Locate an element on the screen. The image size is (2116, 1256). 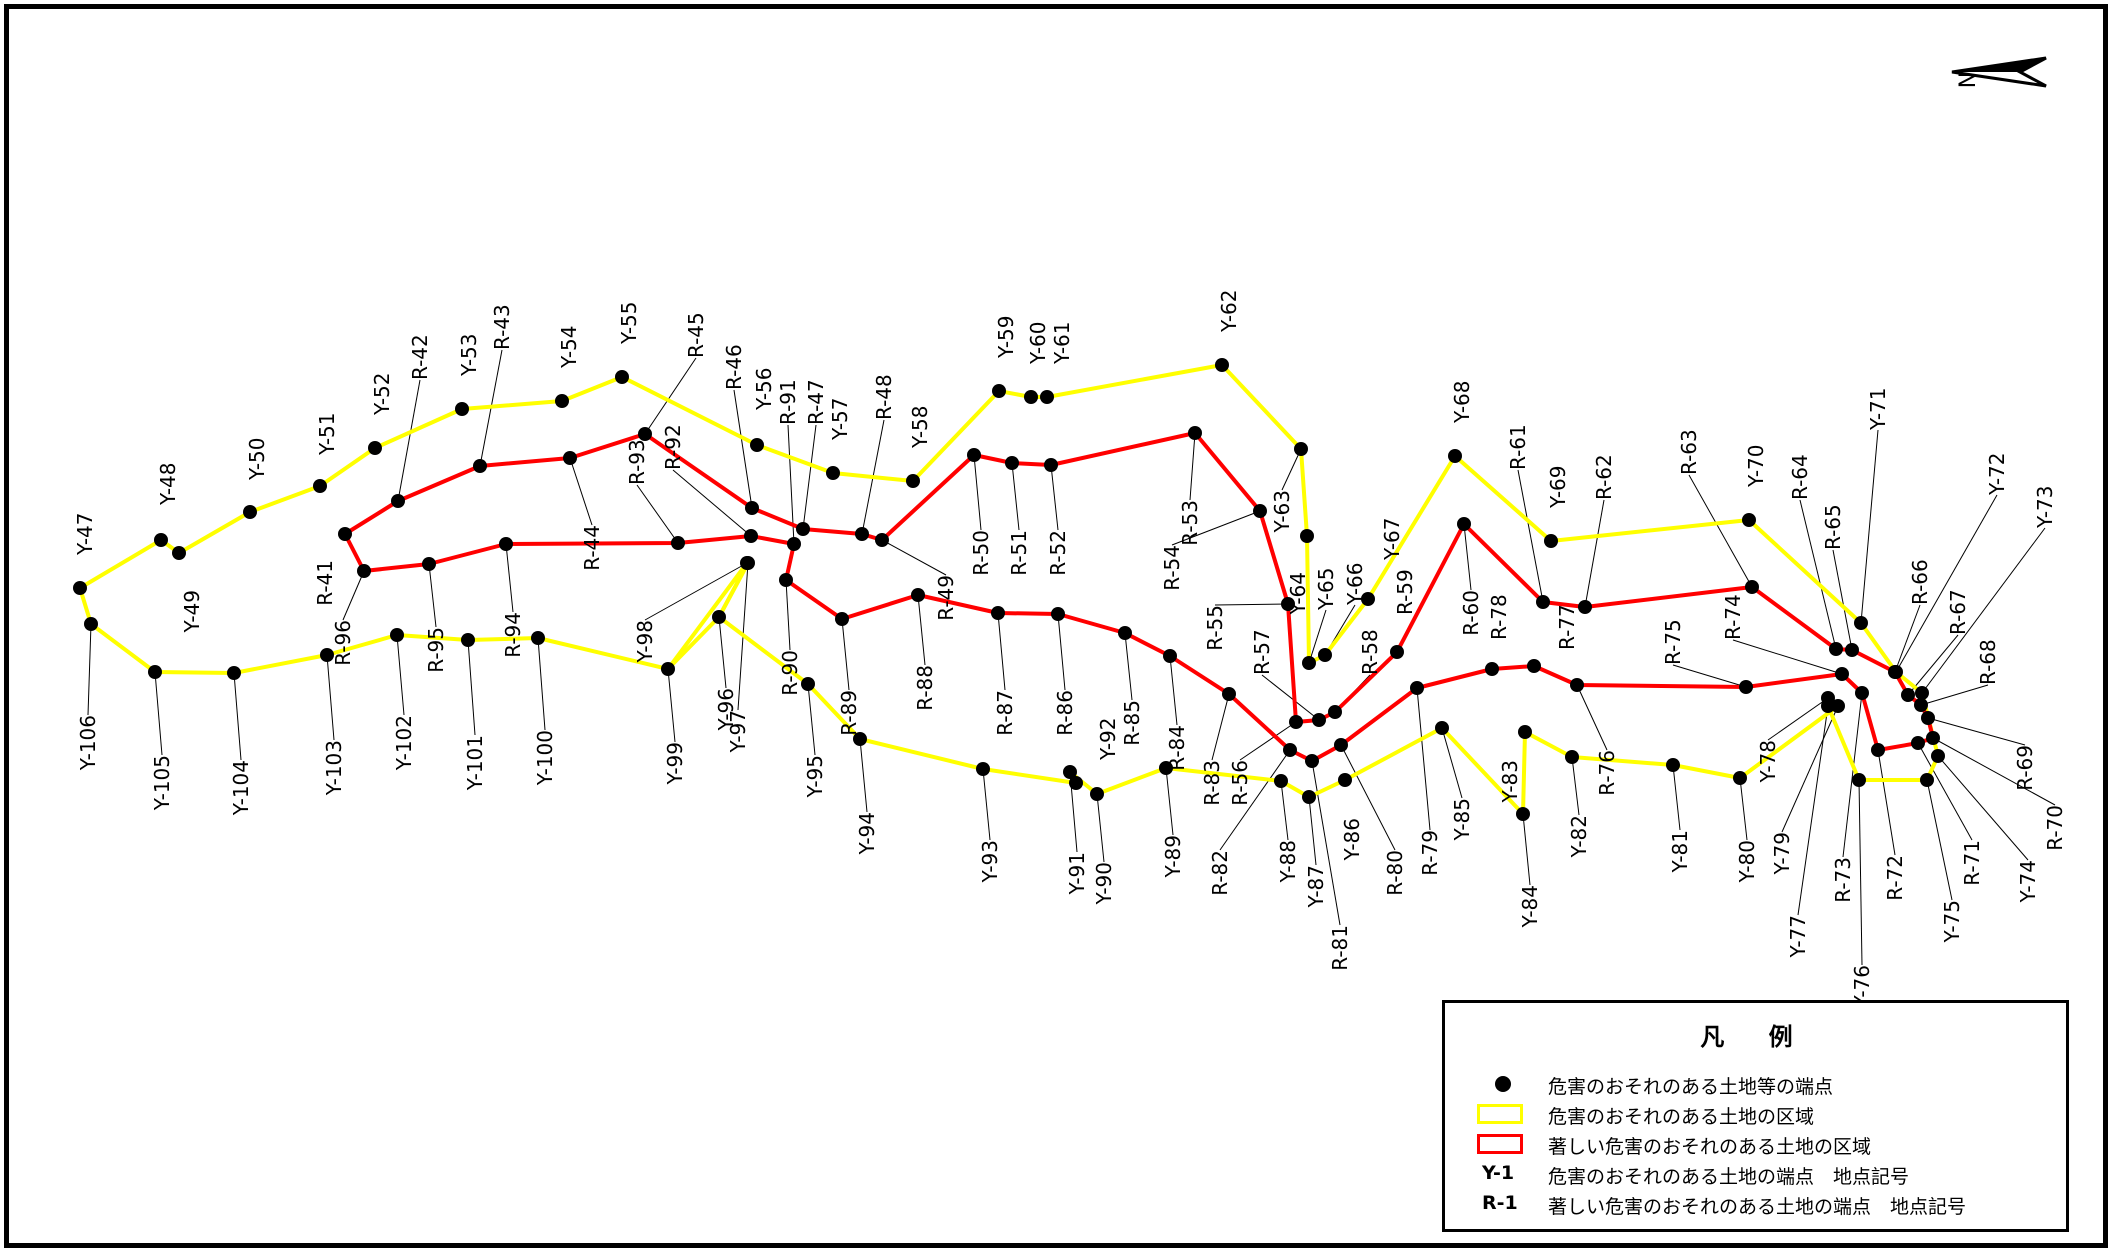
point-label: R-65 is located at coordinates (1833, 527).